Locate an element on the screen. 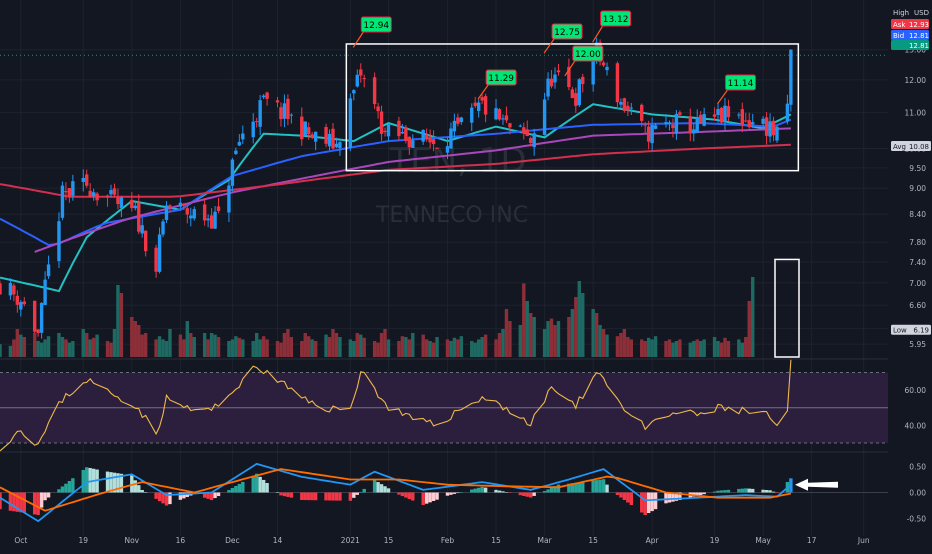 This screenshot has width=932, height=554. x-tick-label: May is located at coordinates (763, 540).